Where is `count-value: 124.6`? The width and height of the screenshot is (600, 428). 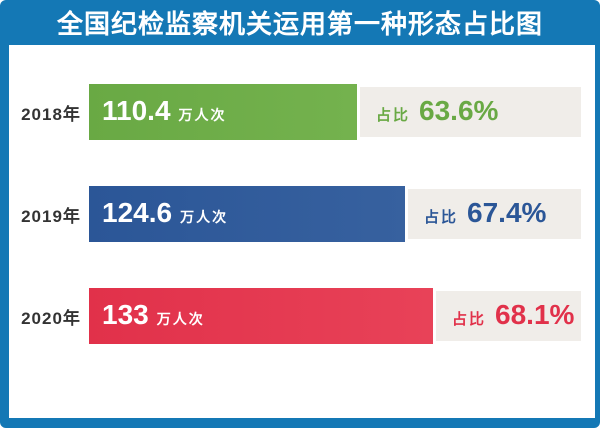
count-value: 124.6 is located at coordinates (137, 212).